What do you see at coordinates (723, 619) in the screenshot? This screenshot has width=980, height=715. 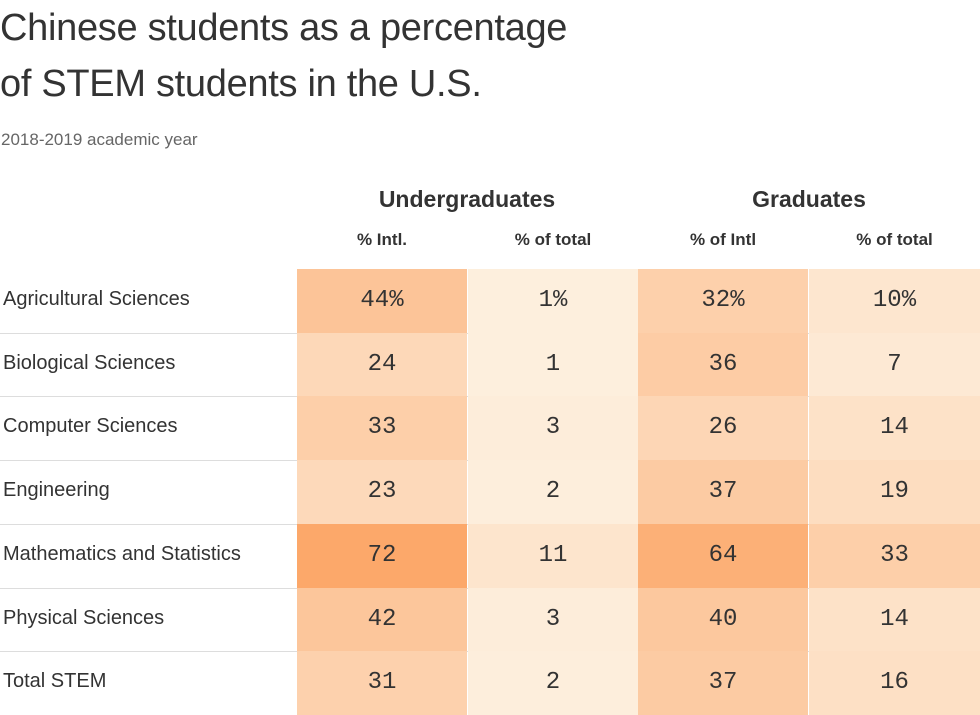 I see `heatmap-cell: 40` at bounding box center [723, 619].